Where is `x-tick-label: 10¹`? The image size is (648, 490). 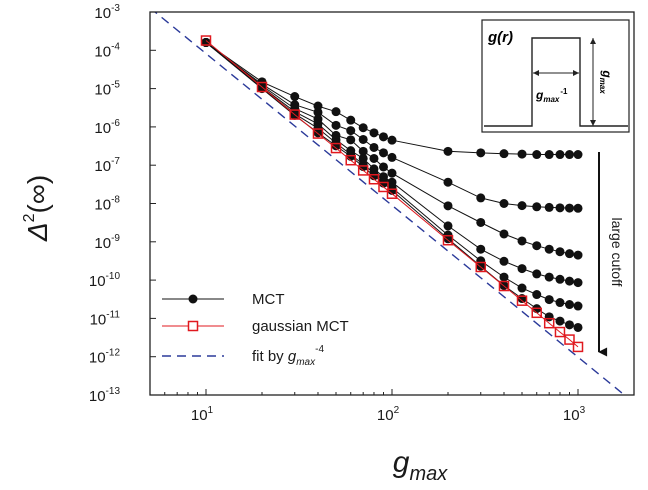
x-tick-label: 10¹ is located at coordinates (202, 414).